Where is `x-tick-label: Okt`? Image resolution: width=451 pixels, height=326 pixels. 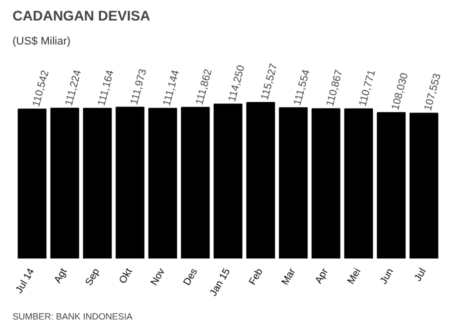
x-tick-label: Okt is located at coordinates (126, 276).